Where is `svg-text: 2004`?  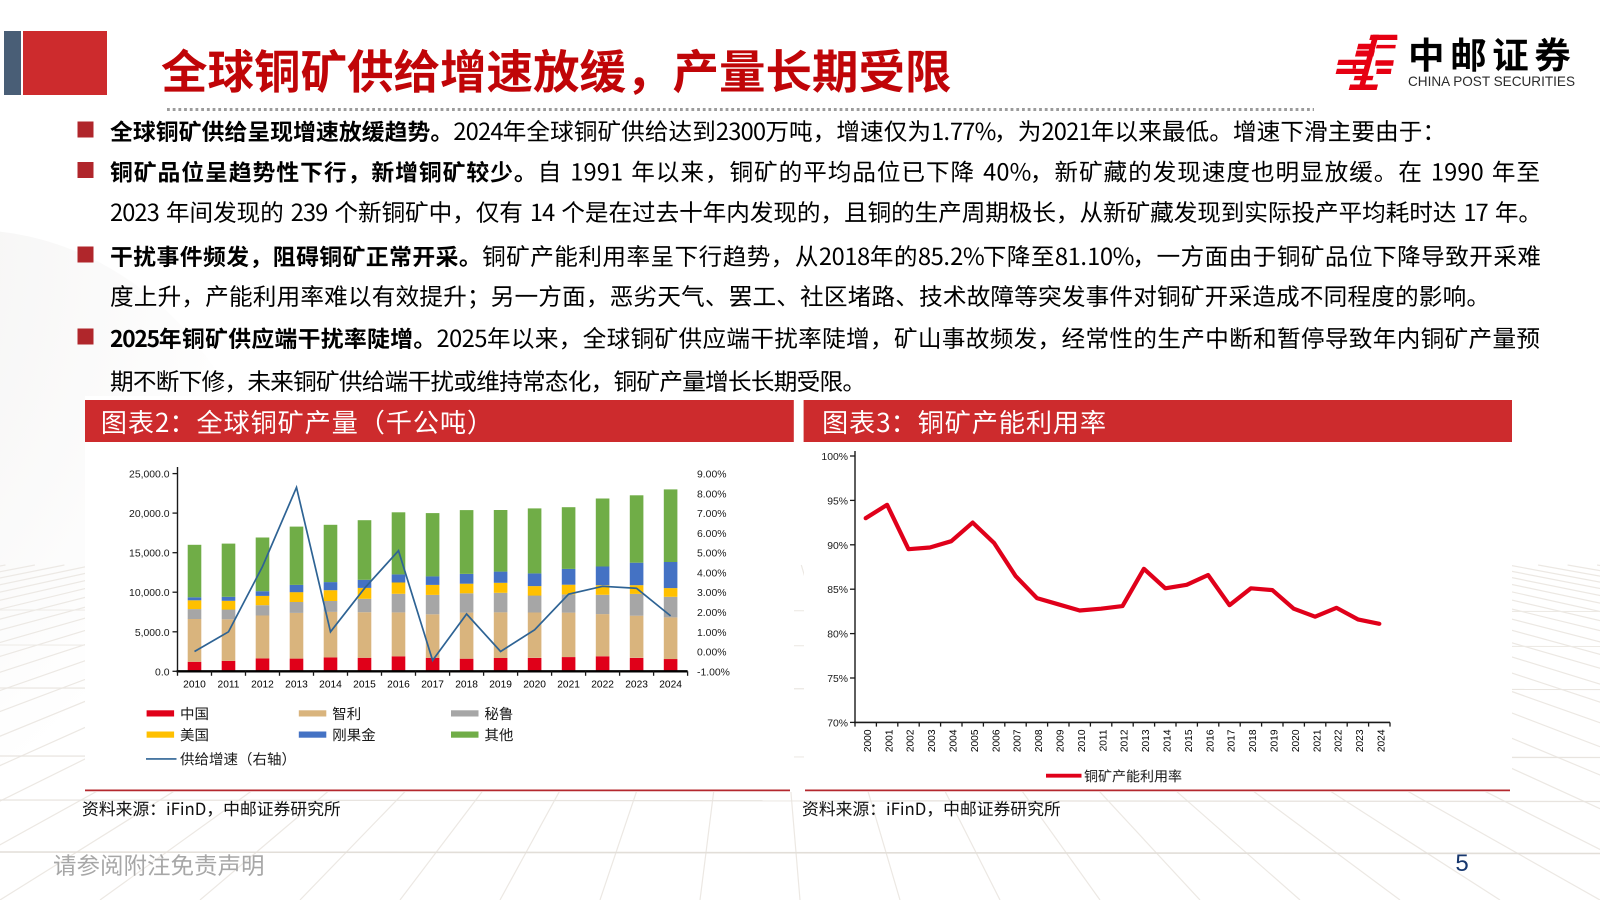
svg-text: 2004 is located at coordinates (954, 740).